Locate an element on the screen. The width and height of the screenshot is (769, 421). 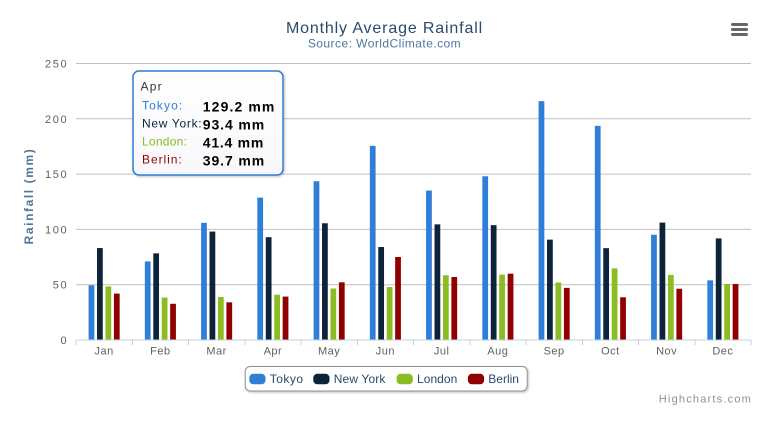
svg-text: Dec is located at coordinates (722, 352).